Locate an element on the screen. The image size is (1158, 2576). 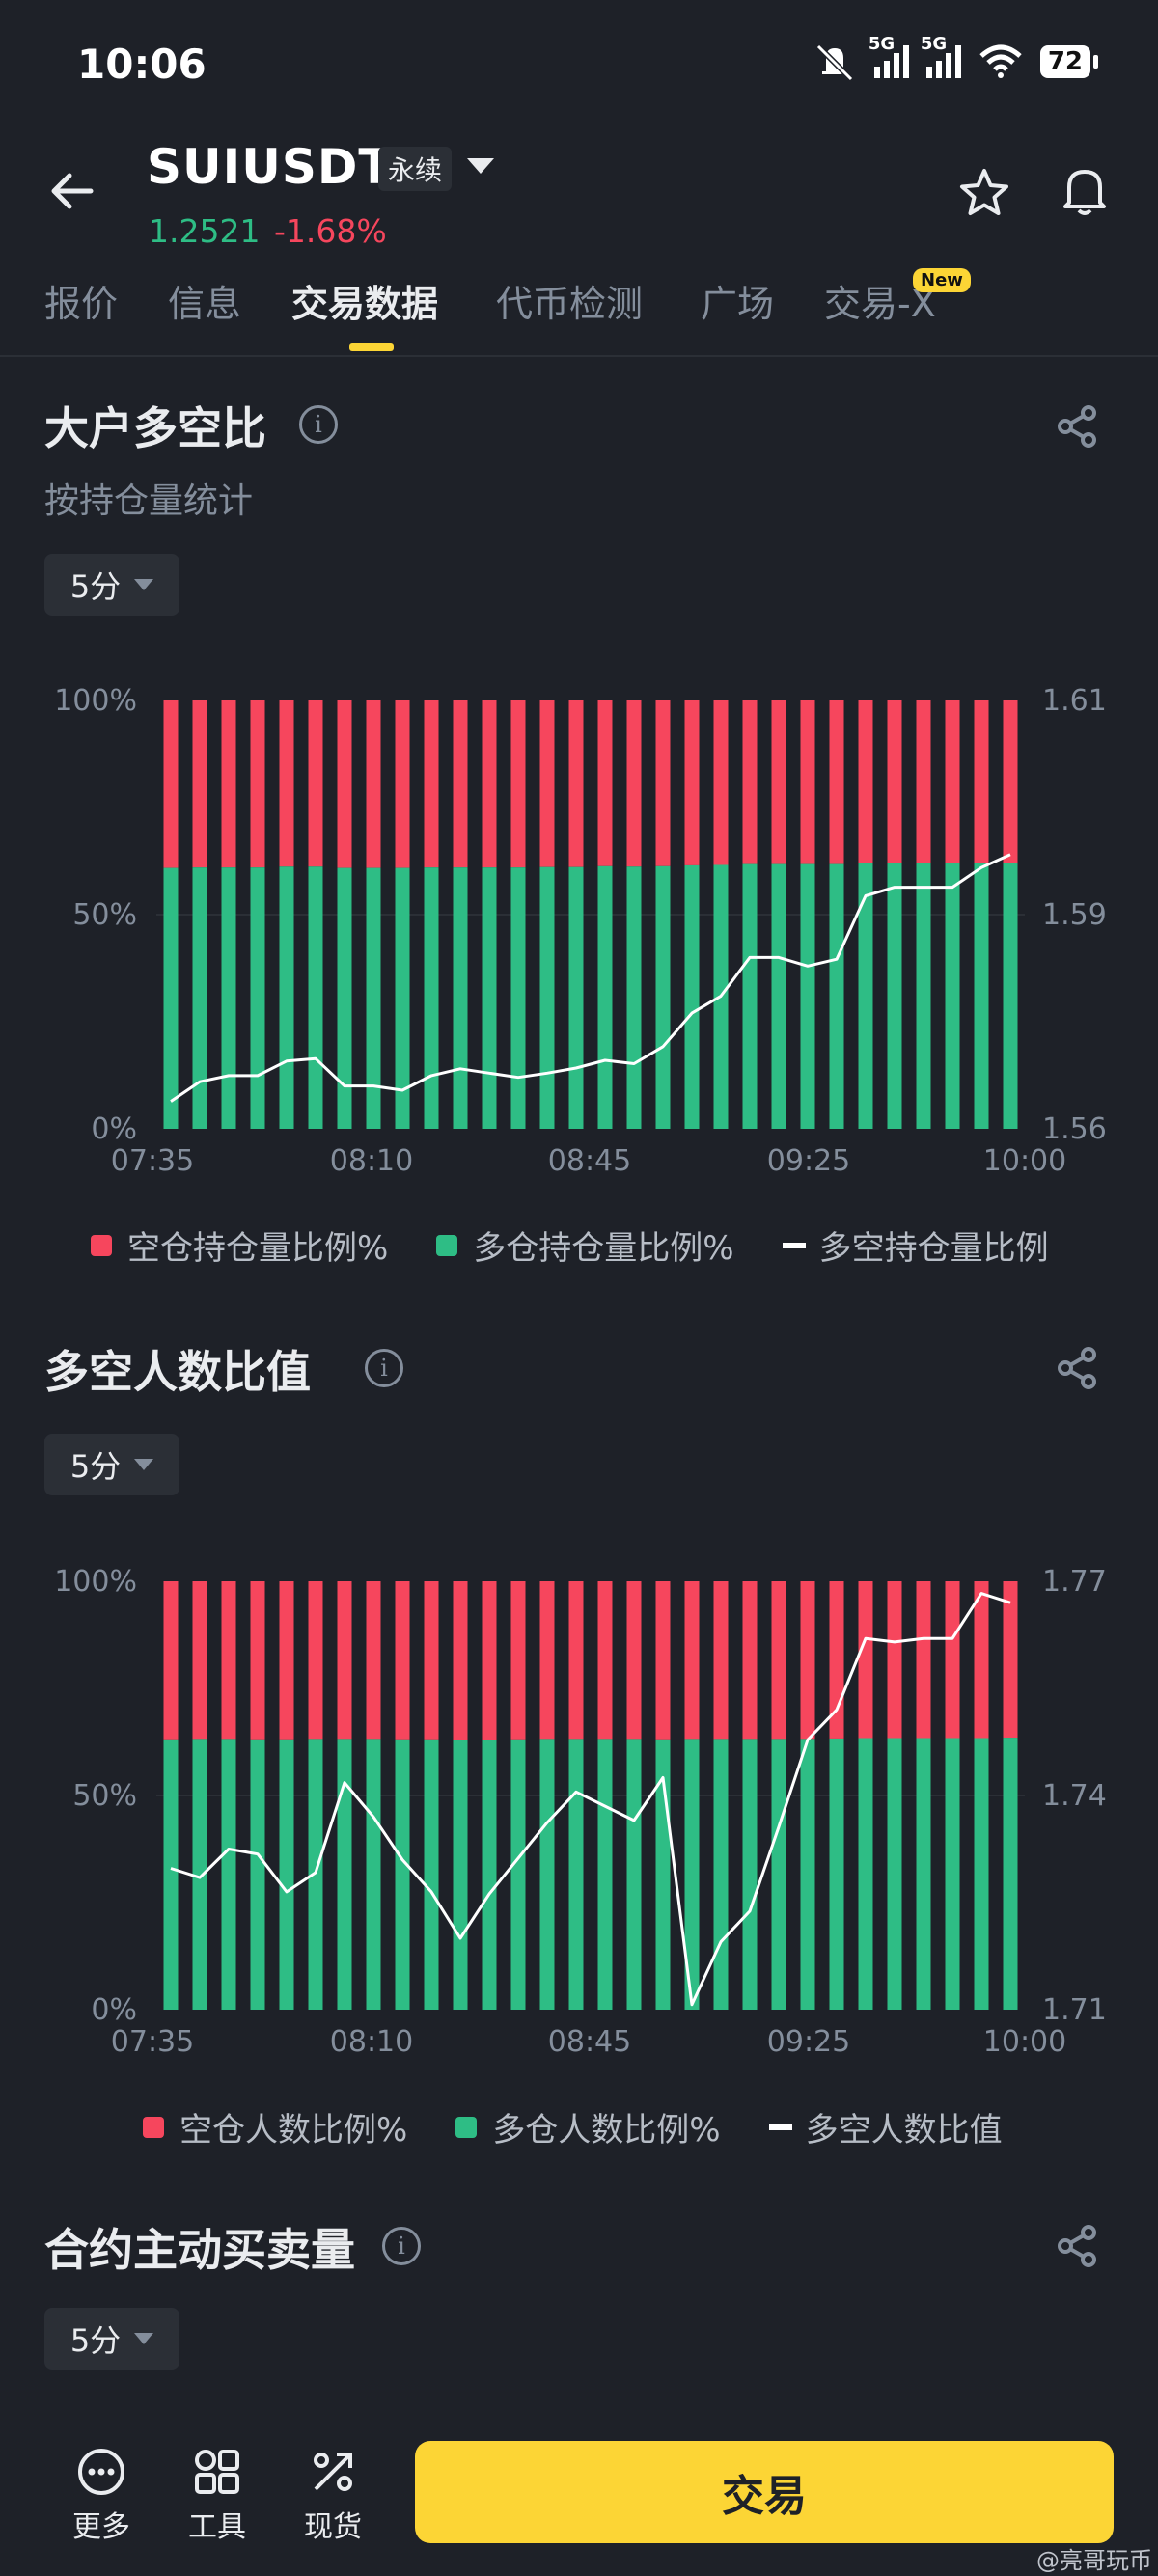
x-tick-label: 07:35 is located at coordinates (152, 2042).